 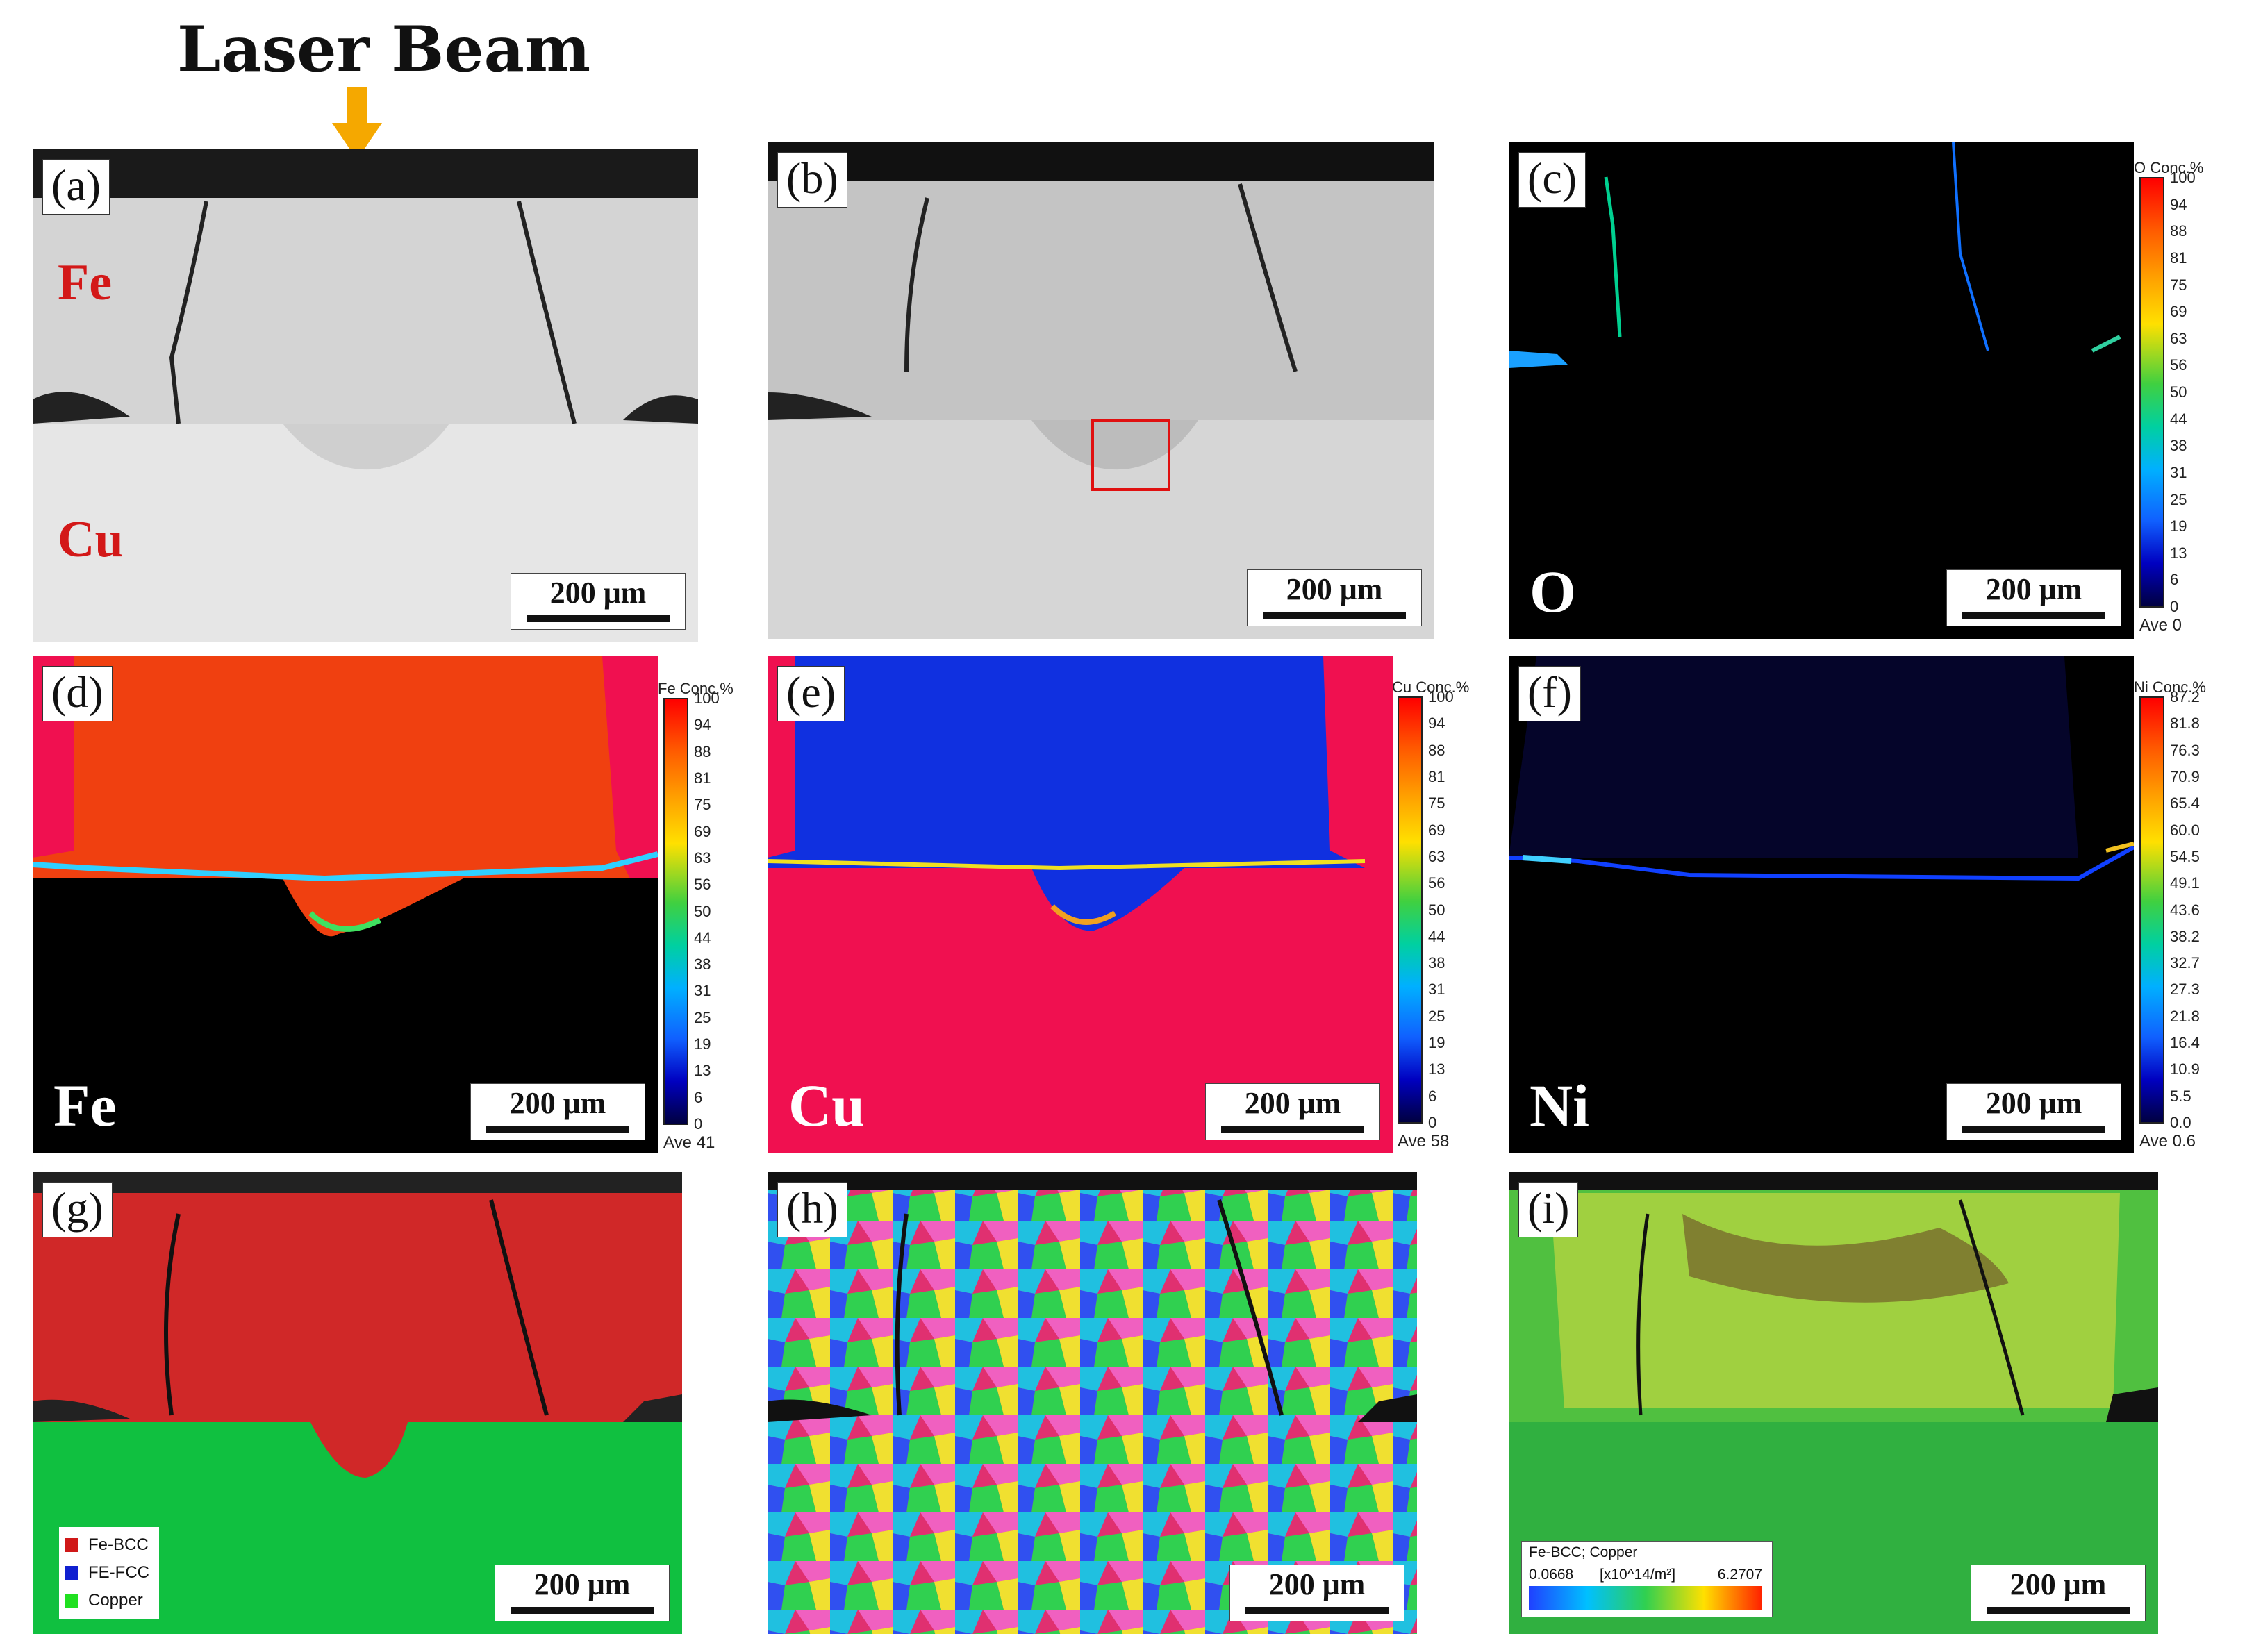 I want to click on ni-map-image, so click(x=1822, y=905).